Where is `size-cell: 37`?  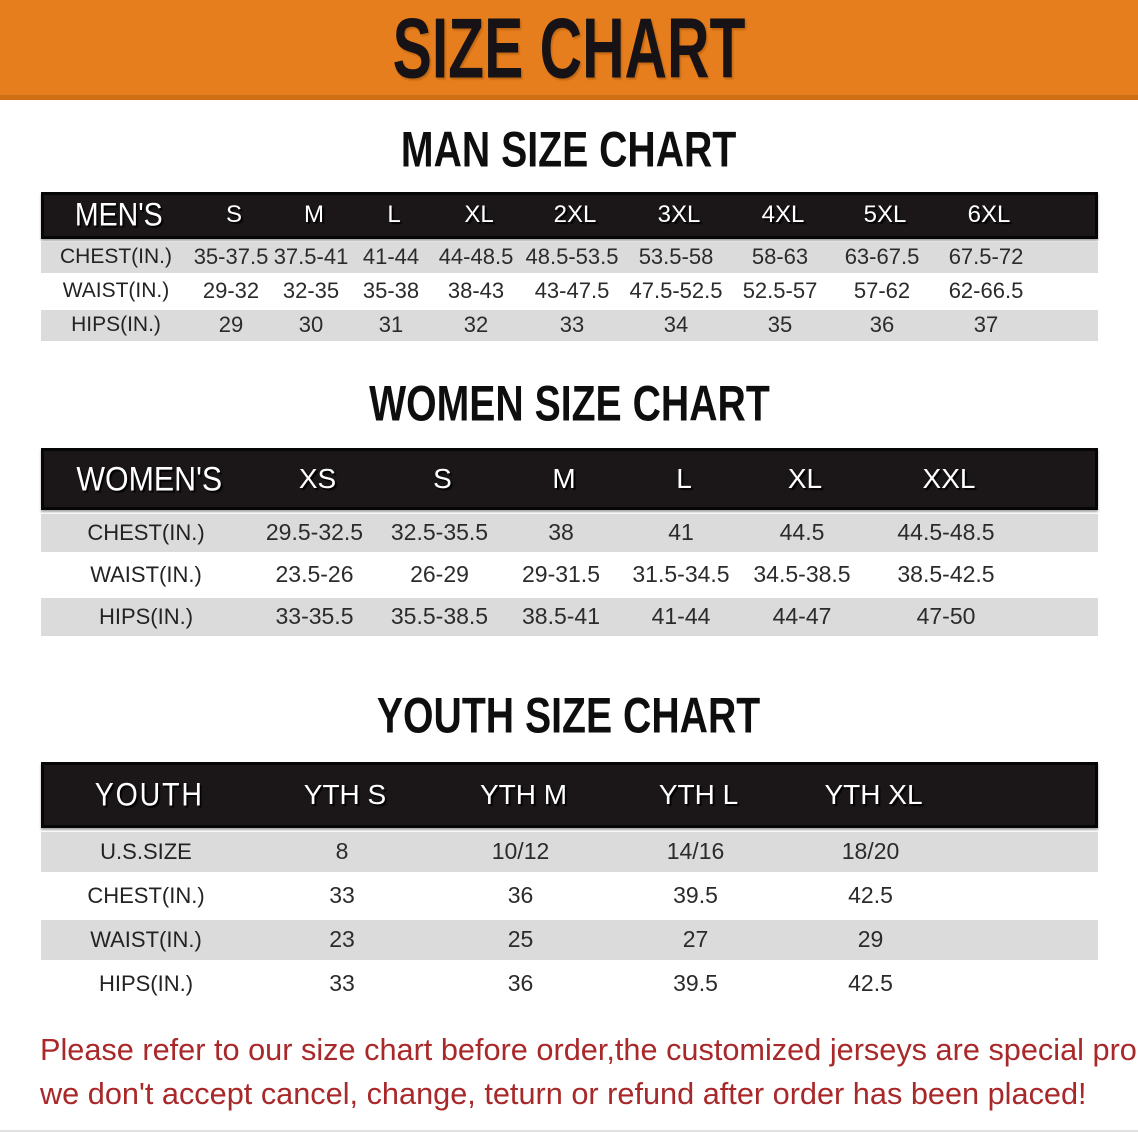 size-cell: 37 is located at coordinates (986, 325).